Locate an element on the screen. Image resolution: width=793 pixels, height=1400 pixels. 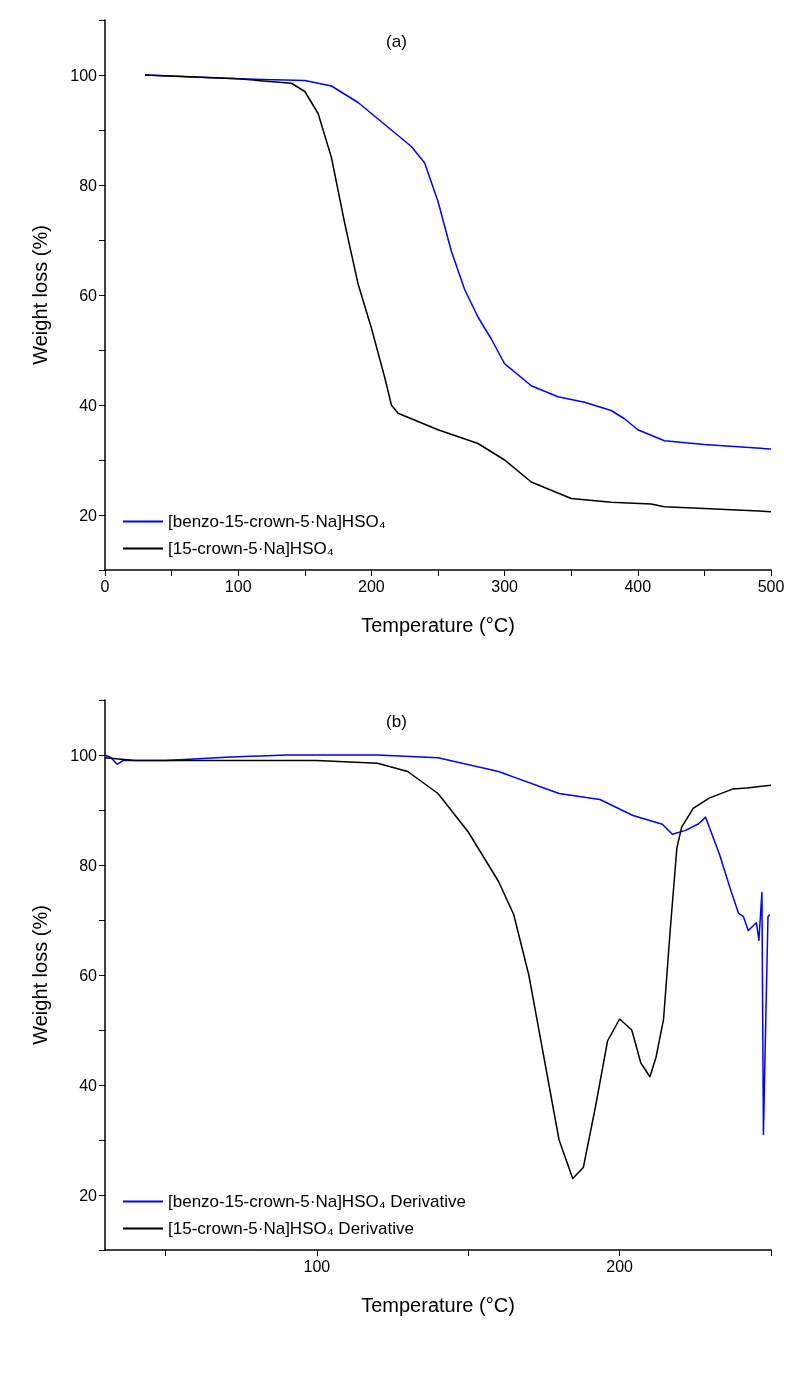
legend-label: [benzo-15-crown-5·Na]HSO₄ Derivative is located at coordinates (317, 1201).